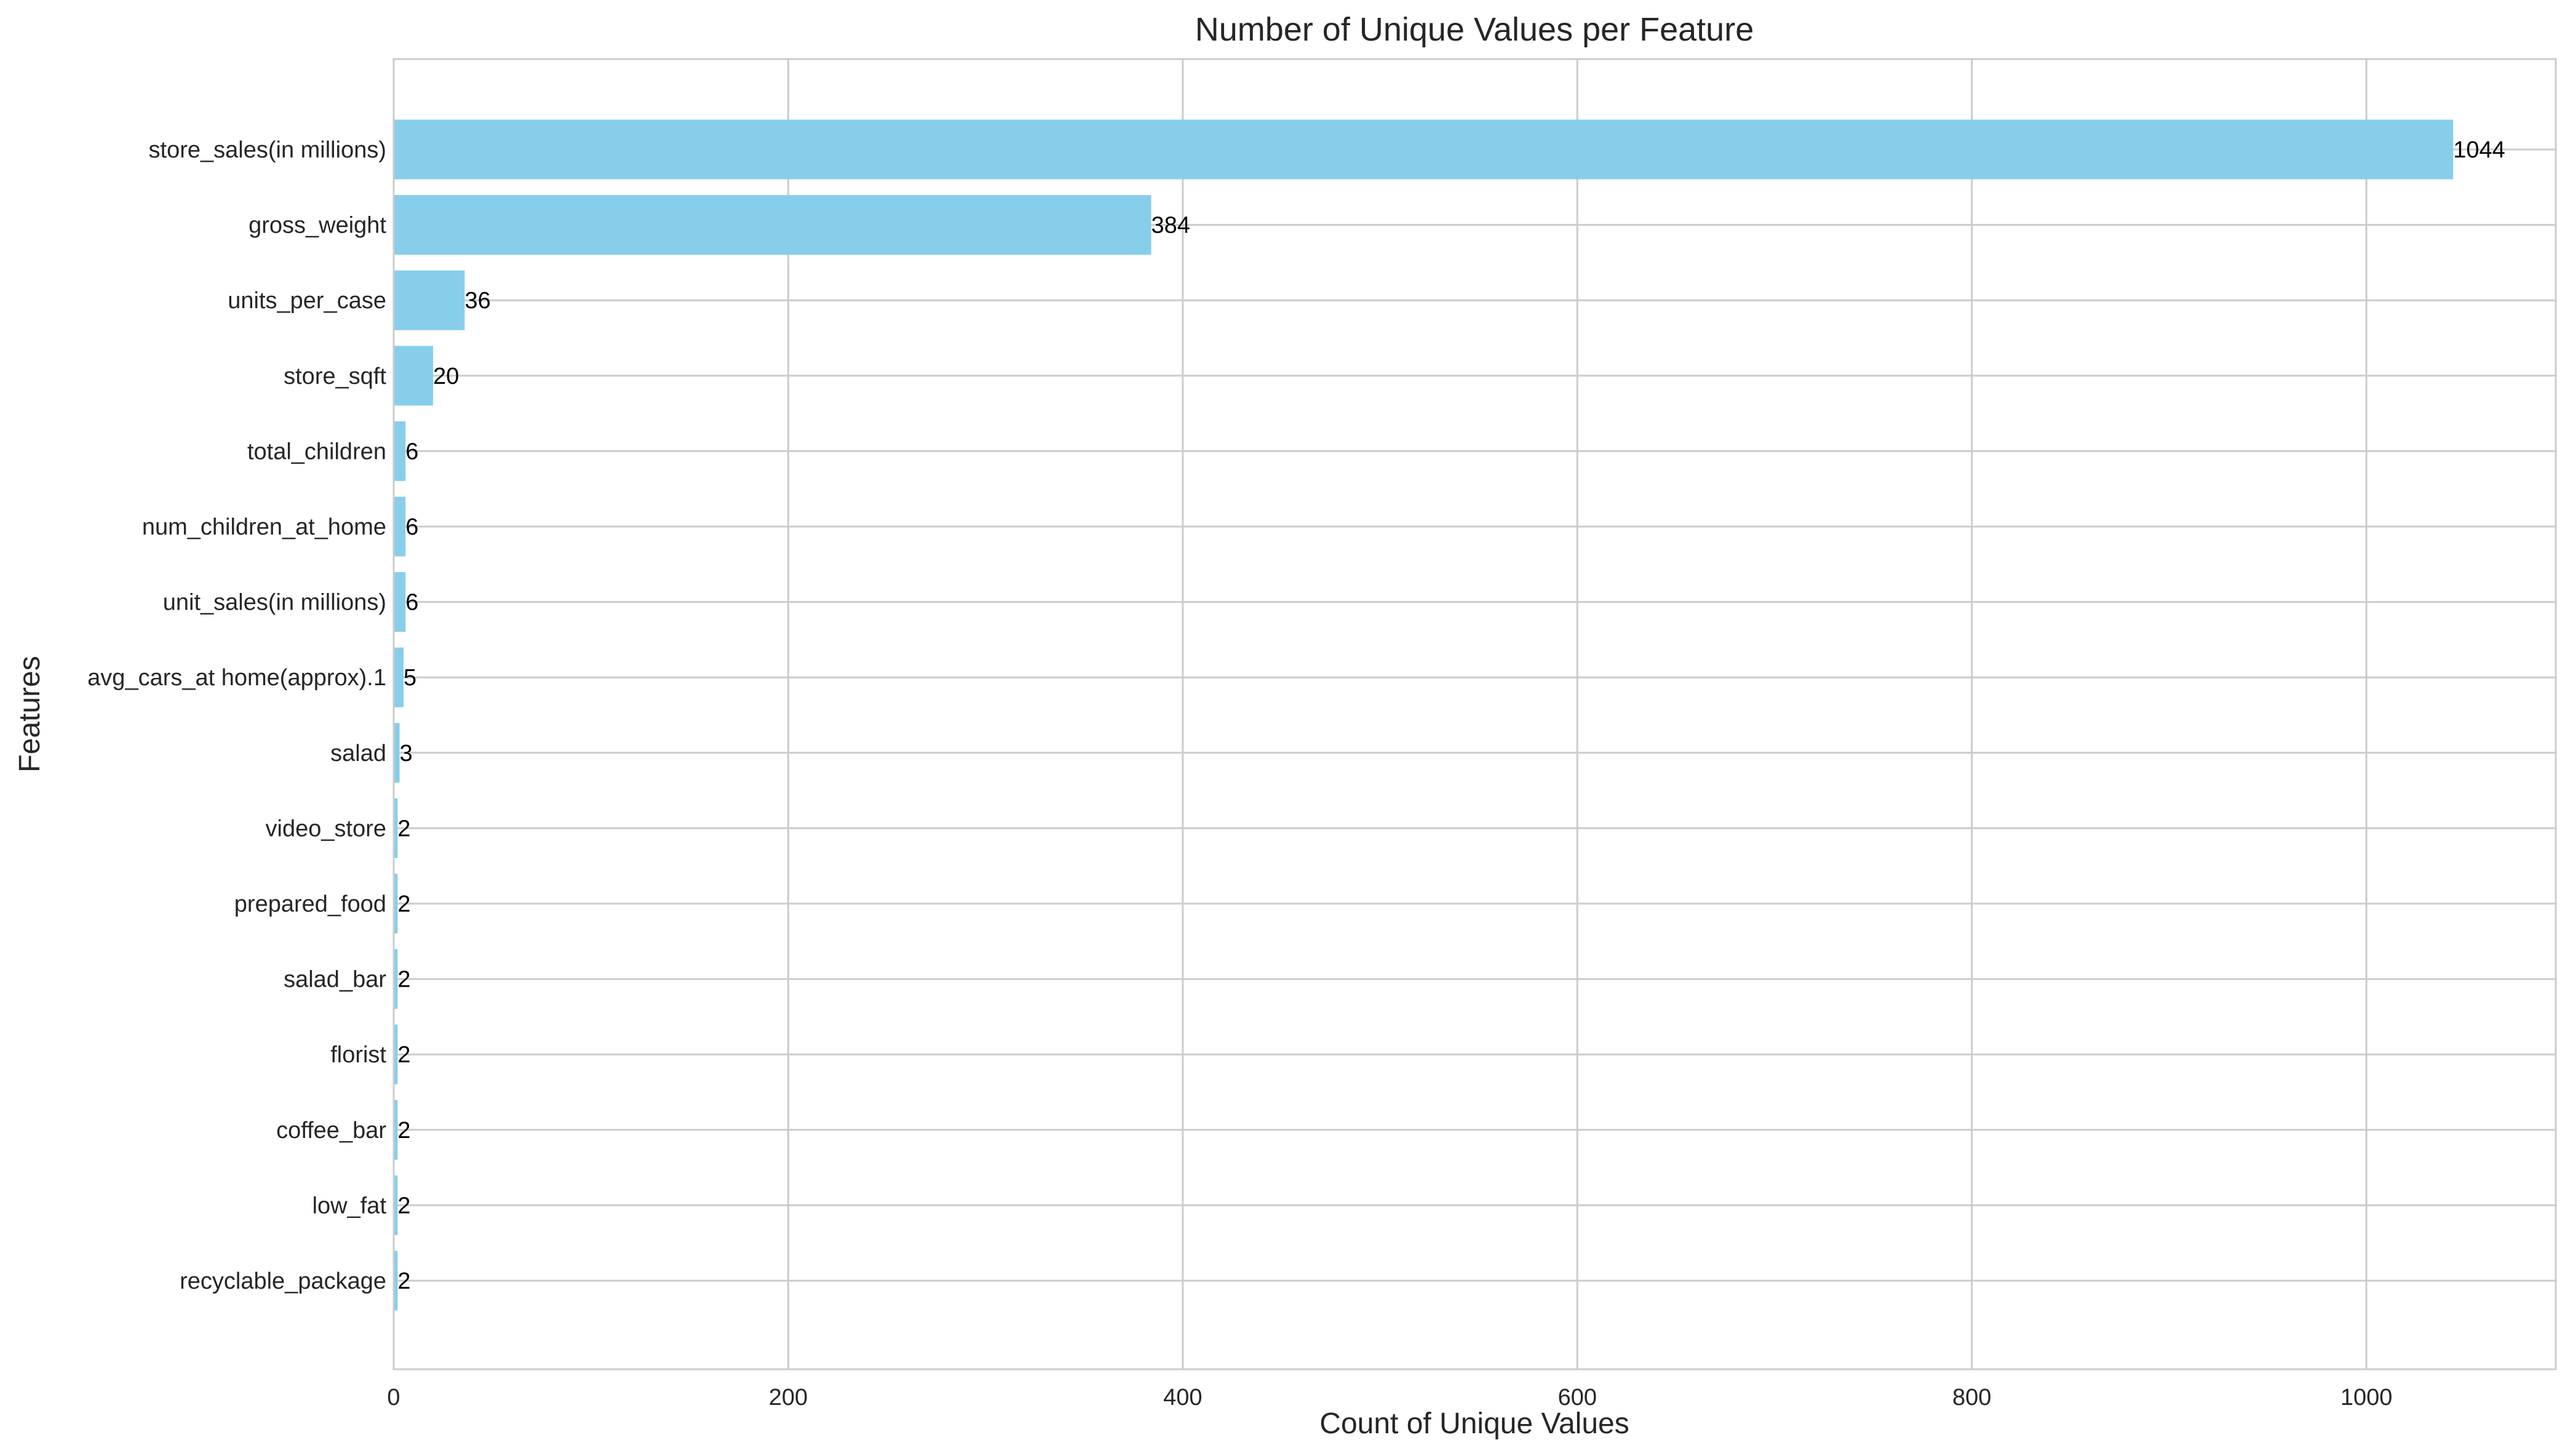 This screenshot has width=2565, height=1456. Describe the element at coordinates (1474, 29) in the screenshot. I see `chart-title: Number of Unique Values per Feature` at that location.